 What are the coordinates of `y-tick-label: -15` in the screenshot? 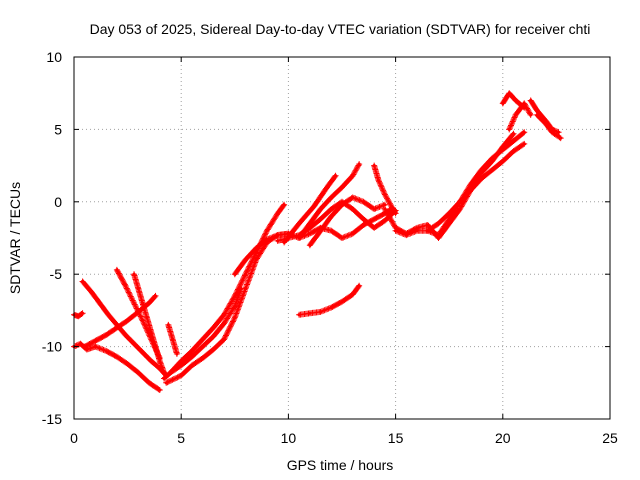 It's located at (52, 419).